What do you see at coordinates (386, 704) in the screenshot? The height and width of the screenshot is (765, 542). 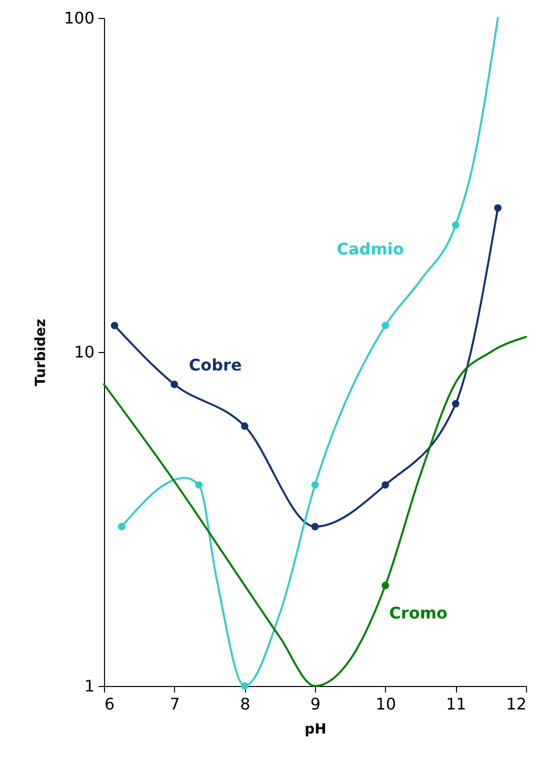 I see `x-tick-label: 10` at bounding box center [386, 704].